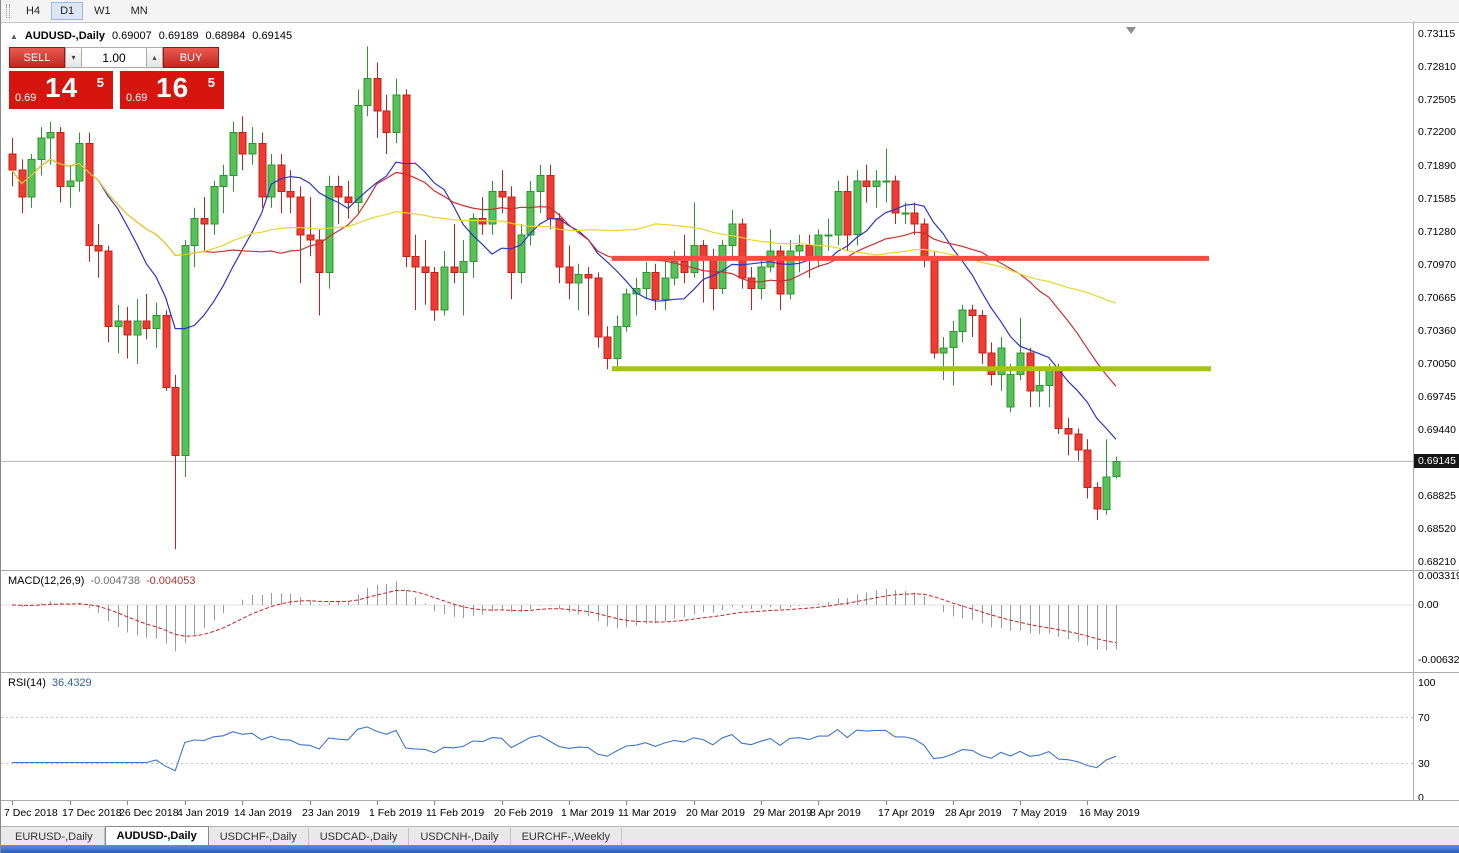 This screenshot has height=853, width=1459. What do you see at coordinates (67, 11) in the screenshot?
I see `timeframe-d1-button: D1` at bounding box center [67, 11].